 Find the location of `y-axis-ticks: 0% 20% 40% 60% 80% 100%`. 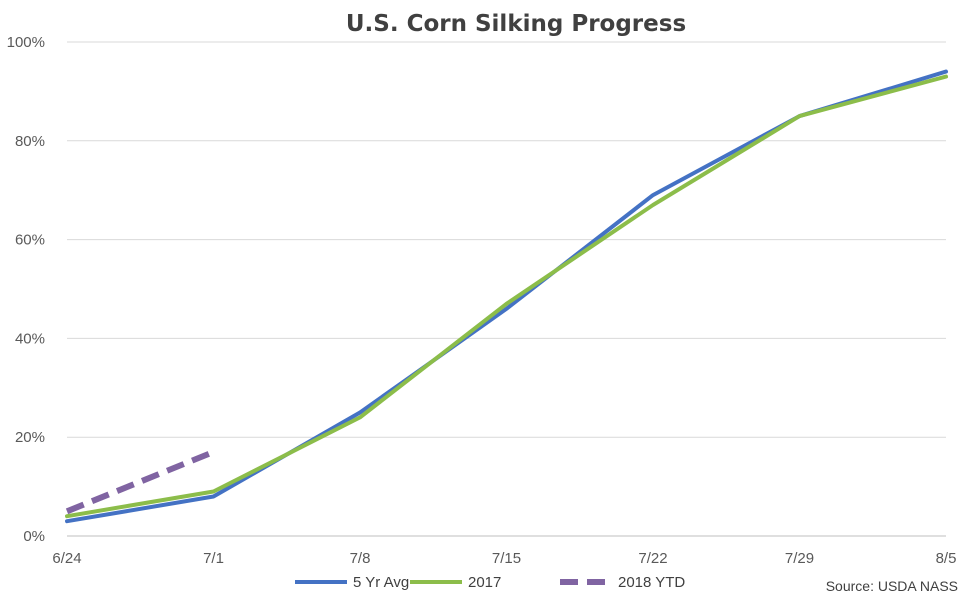

y-axis-ticks: 0% 20% 40% 60% 80% 100% is located at coordinates (26, 289).